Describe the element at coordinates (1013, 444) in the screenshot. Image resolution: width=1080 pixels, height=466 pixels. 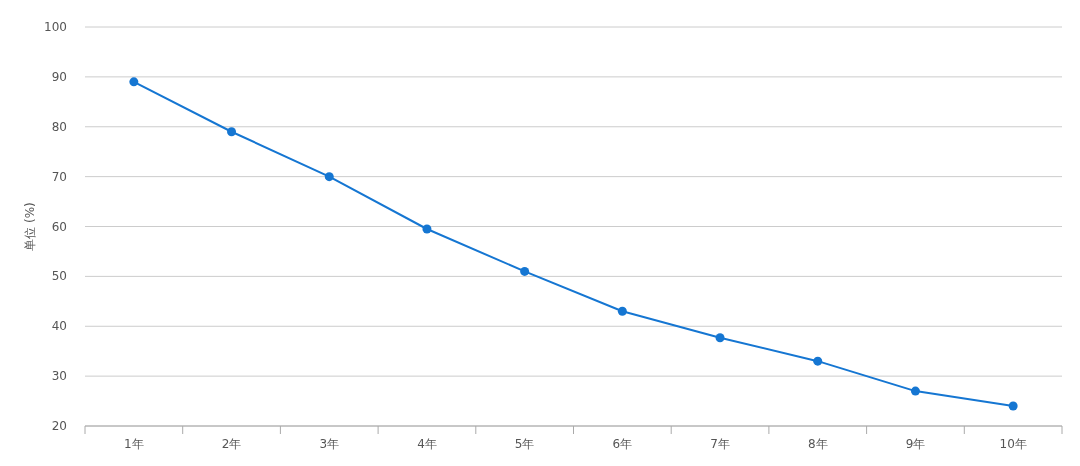
I see `x-tick-label: 10年` at that location.